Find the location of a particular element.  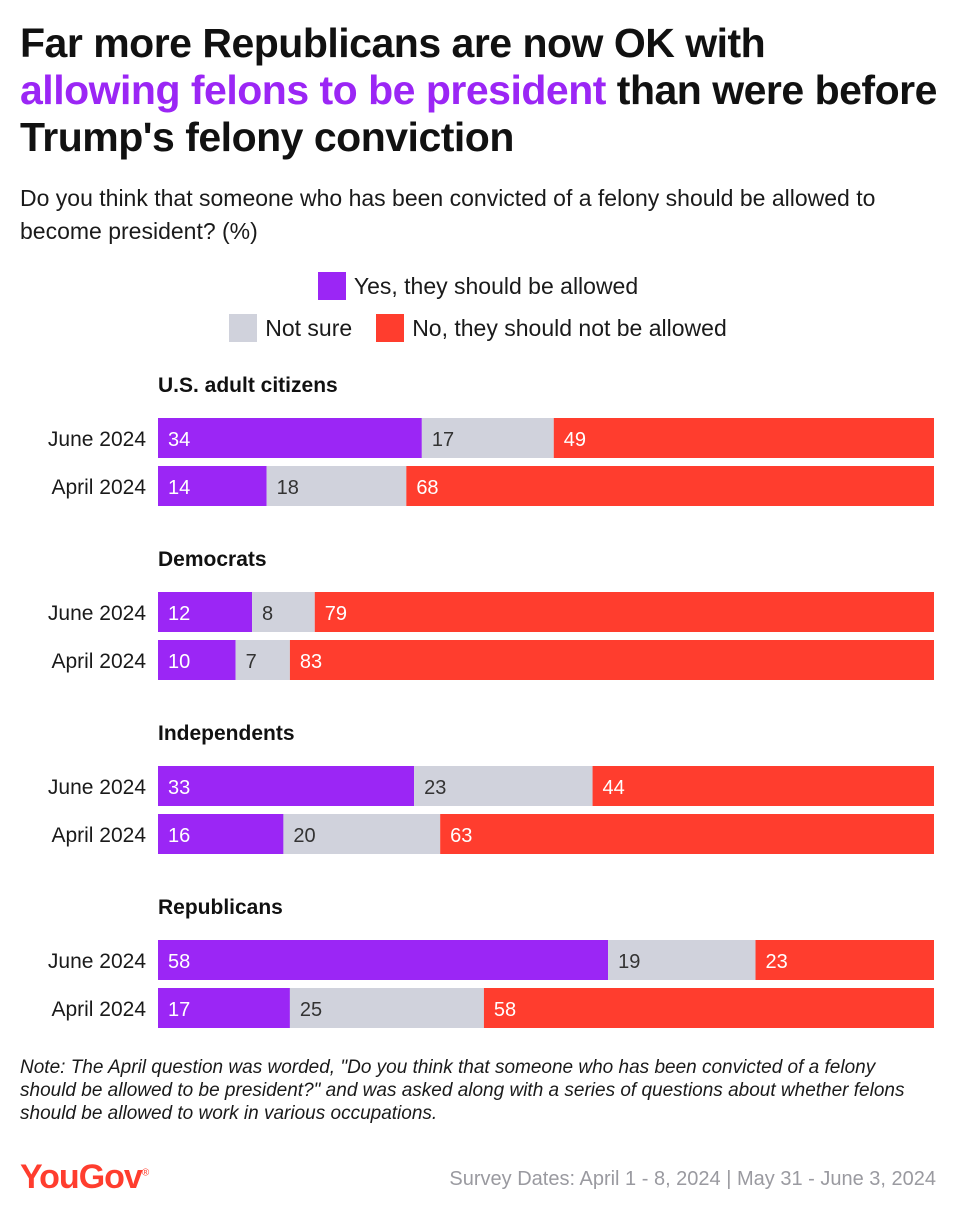

data-label-yes: 14 is located at coordinates (179, 488).